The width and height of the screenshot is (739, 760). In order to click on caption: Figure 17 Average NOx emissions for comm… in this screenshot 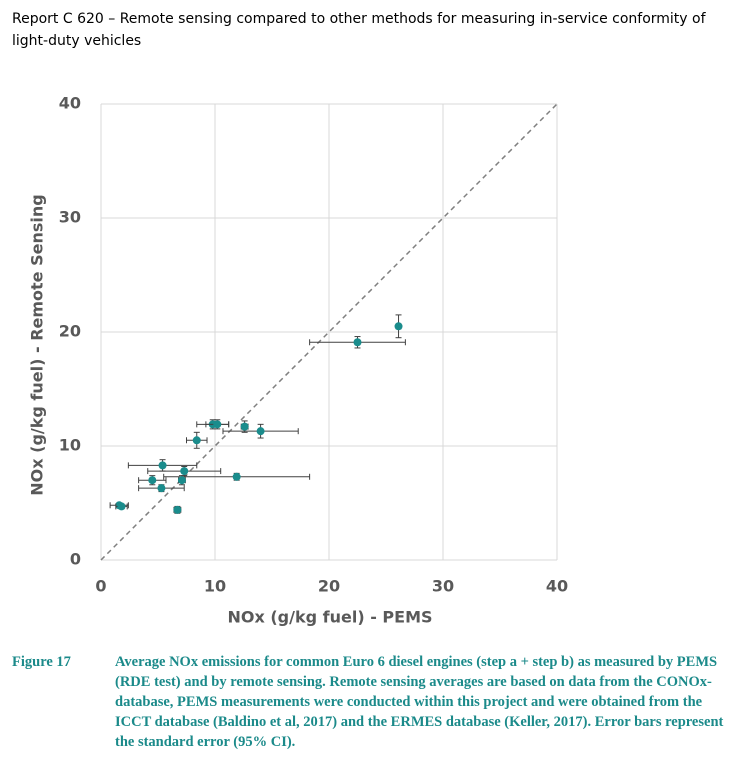, I will do `click(369, 702)`.